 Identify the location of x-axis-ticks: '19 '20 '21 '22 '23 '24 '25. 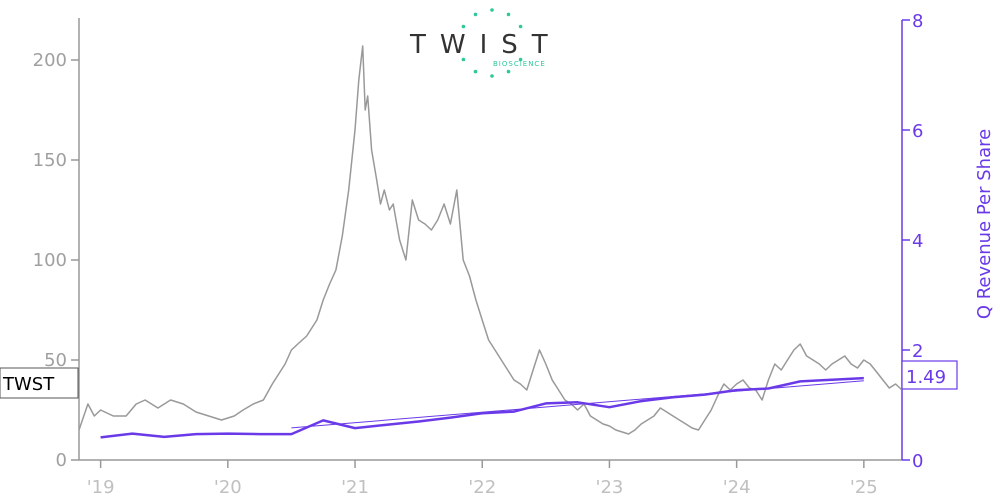
(482, 479).